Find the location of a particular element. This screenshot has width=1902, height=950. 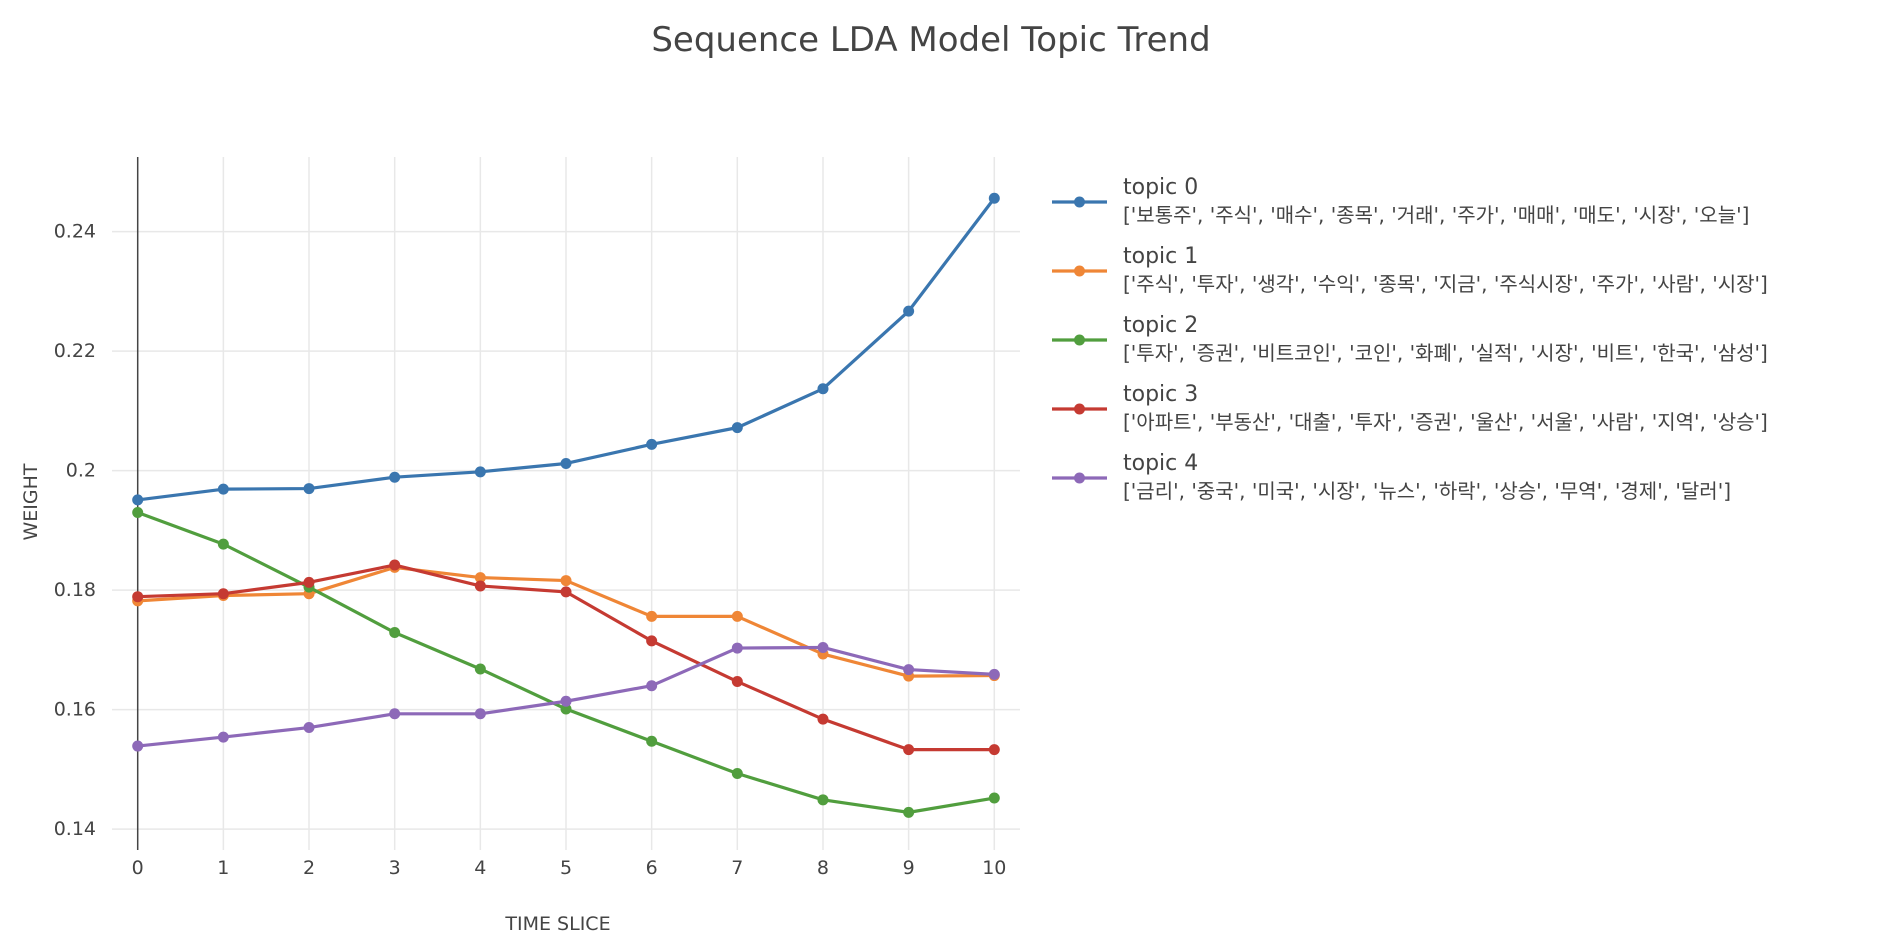

y-tick-label: 0.22 is located at coordinates (75, 351).